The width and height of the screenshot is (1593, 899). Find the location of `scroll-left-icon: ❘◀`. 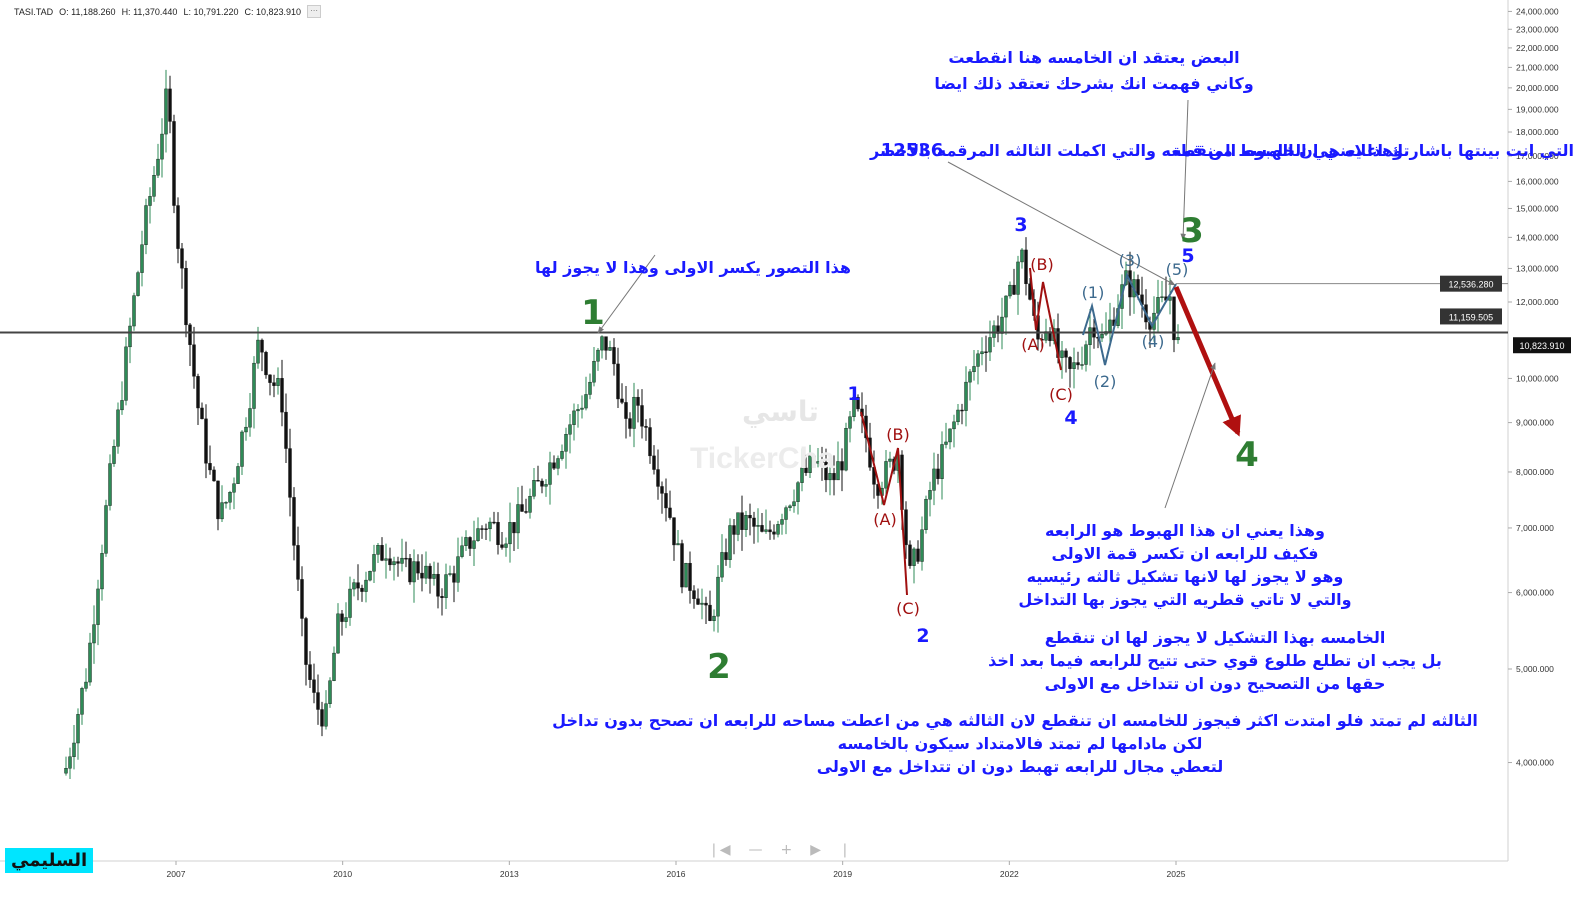

scroll-left-icon: ❘◀ is located at coordinates (719, 850).